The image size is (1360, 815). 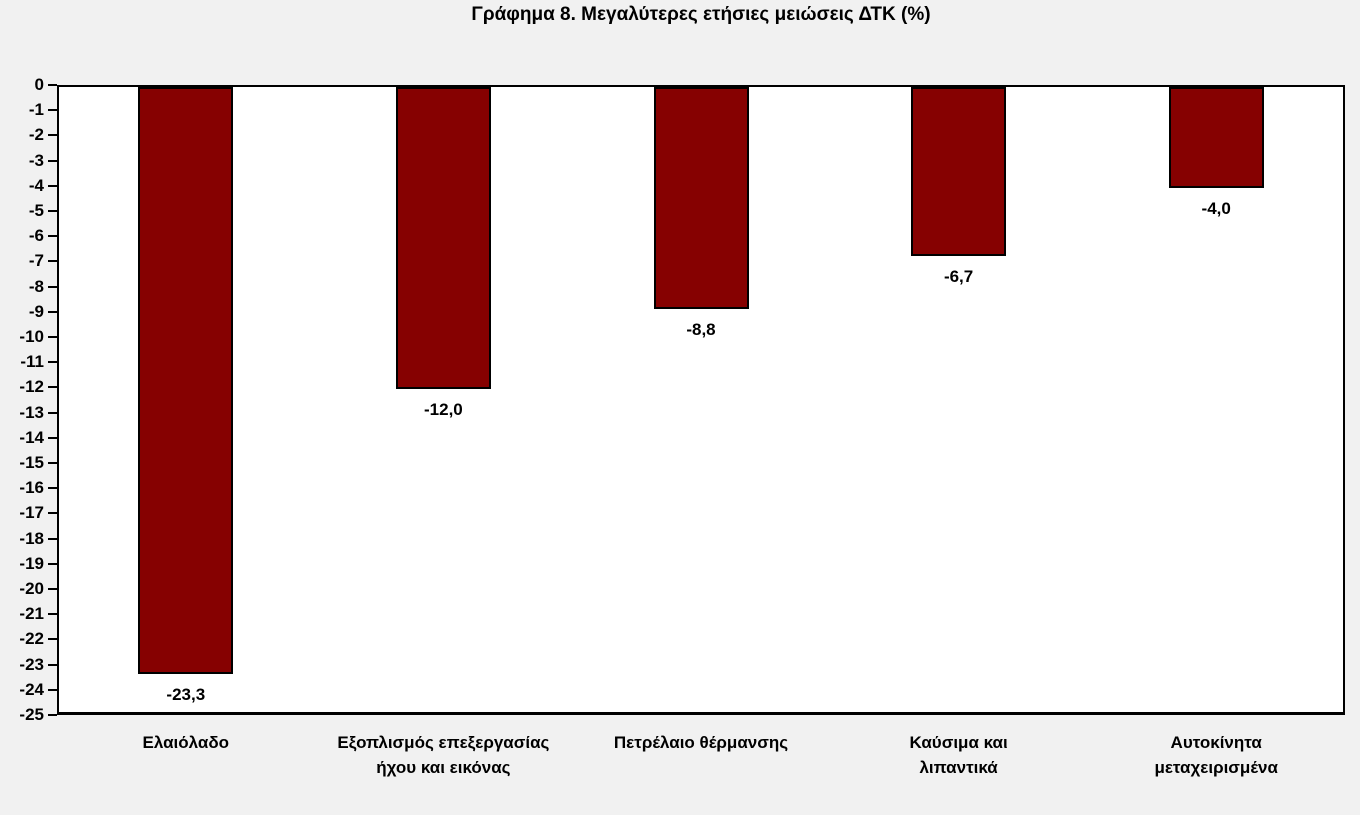 What do you see at coordinates (958, 755) in the screenshot?
I see `x-category-label: Καύσιμα και λιπαντικά` at bounding box center [958, 755].